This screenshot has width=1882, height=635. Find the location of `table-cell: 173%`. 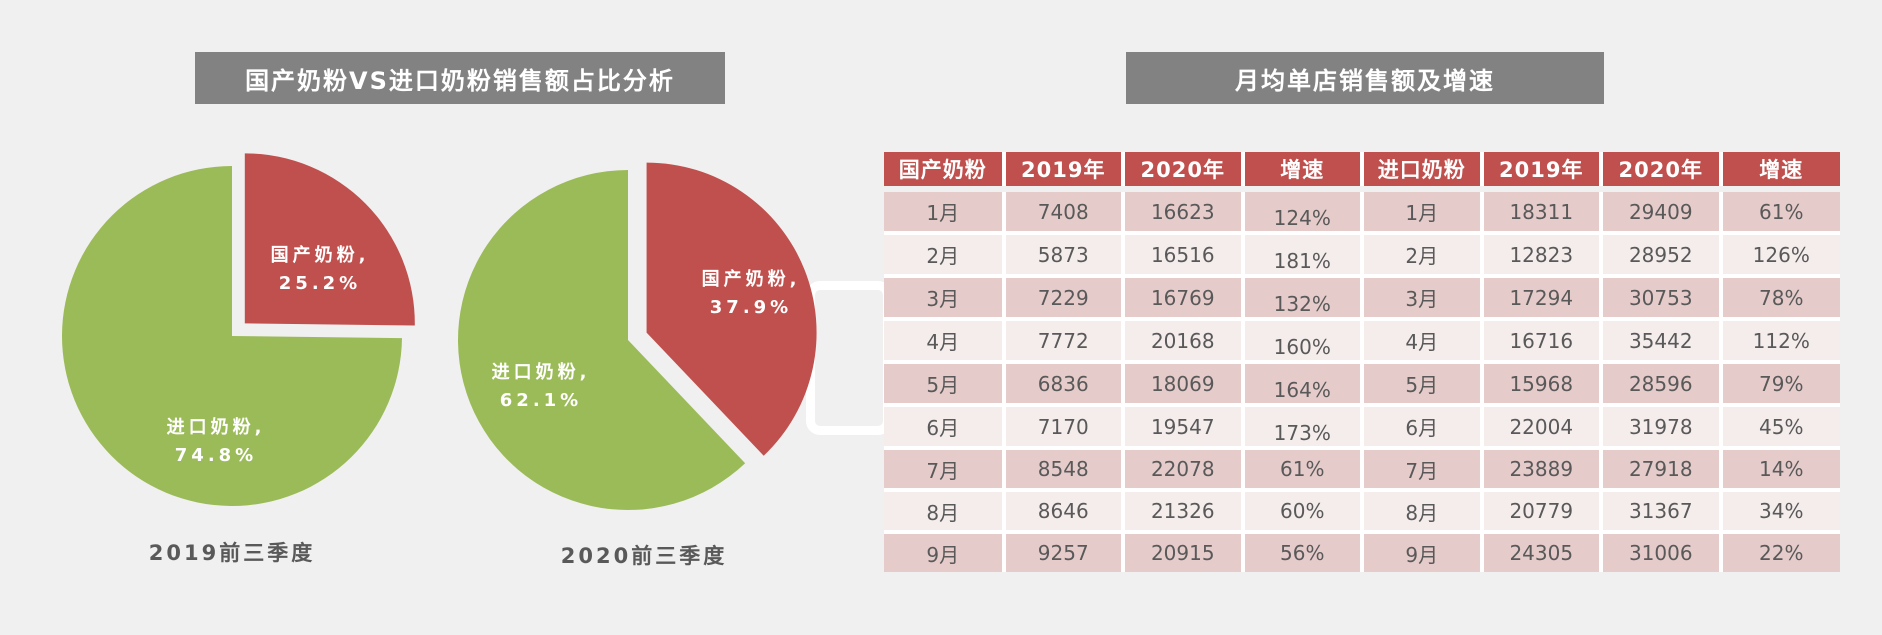

table-cell: 173% is located at coordinates (1303, 427).